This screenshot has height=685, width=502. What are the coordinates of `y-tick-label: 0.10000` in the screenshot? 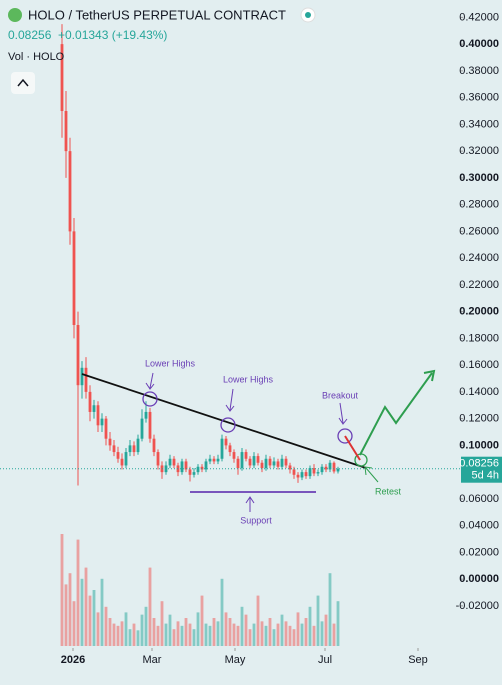 It's located at (479, 445).